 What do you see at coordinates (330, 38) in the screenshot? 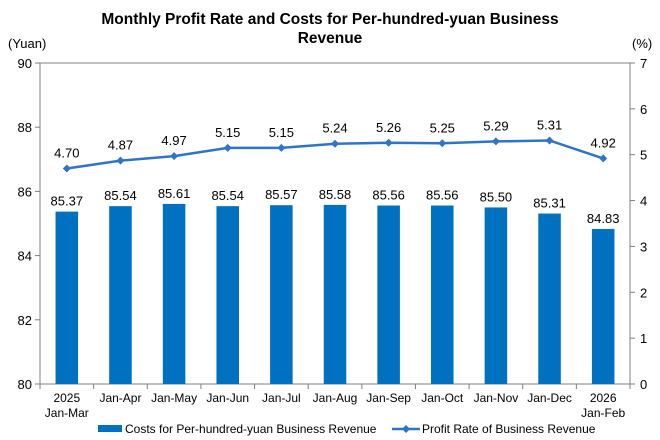
I see `chart-title-line: Revenue` at bounding box center [330, 38].